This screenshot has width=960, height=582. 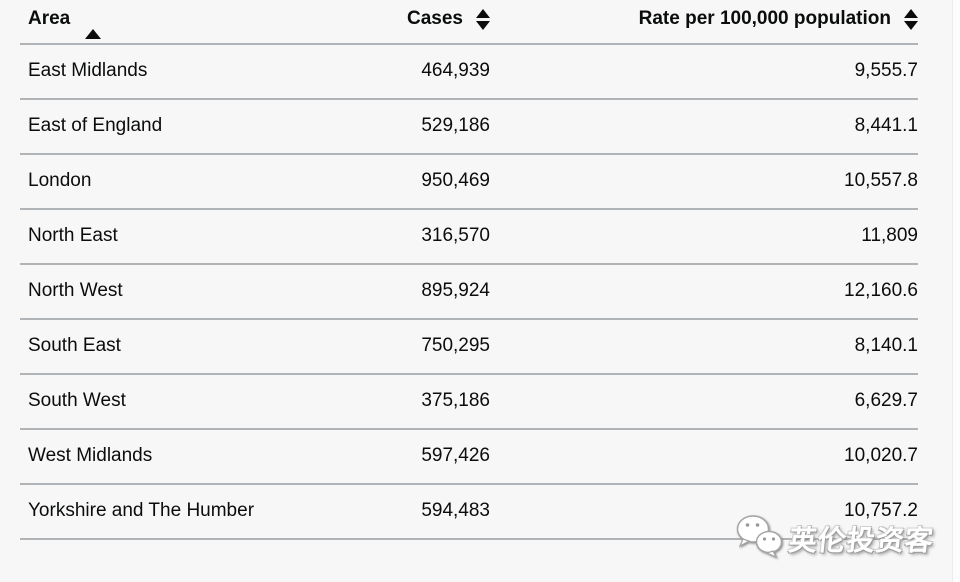 I want to click on column-header-area-label: Area, so click(x=49, y=18).